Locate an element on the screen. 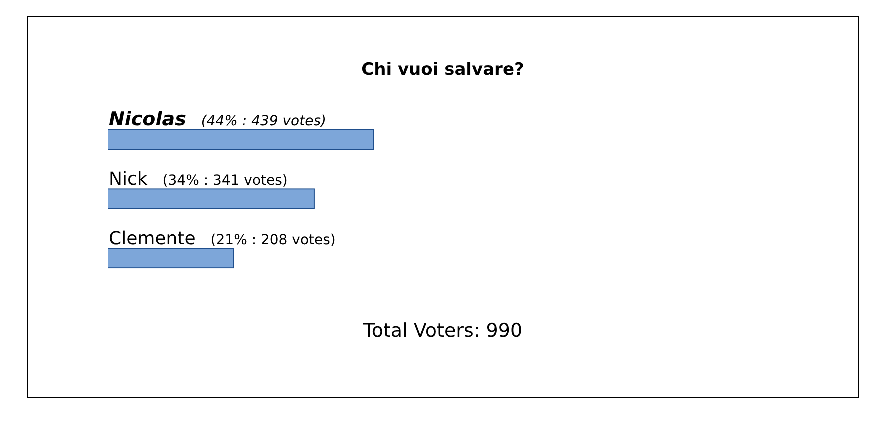 This screenshot has width=886, height=431. text: Total Voters: 990 is located at coordinates (442, 331).